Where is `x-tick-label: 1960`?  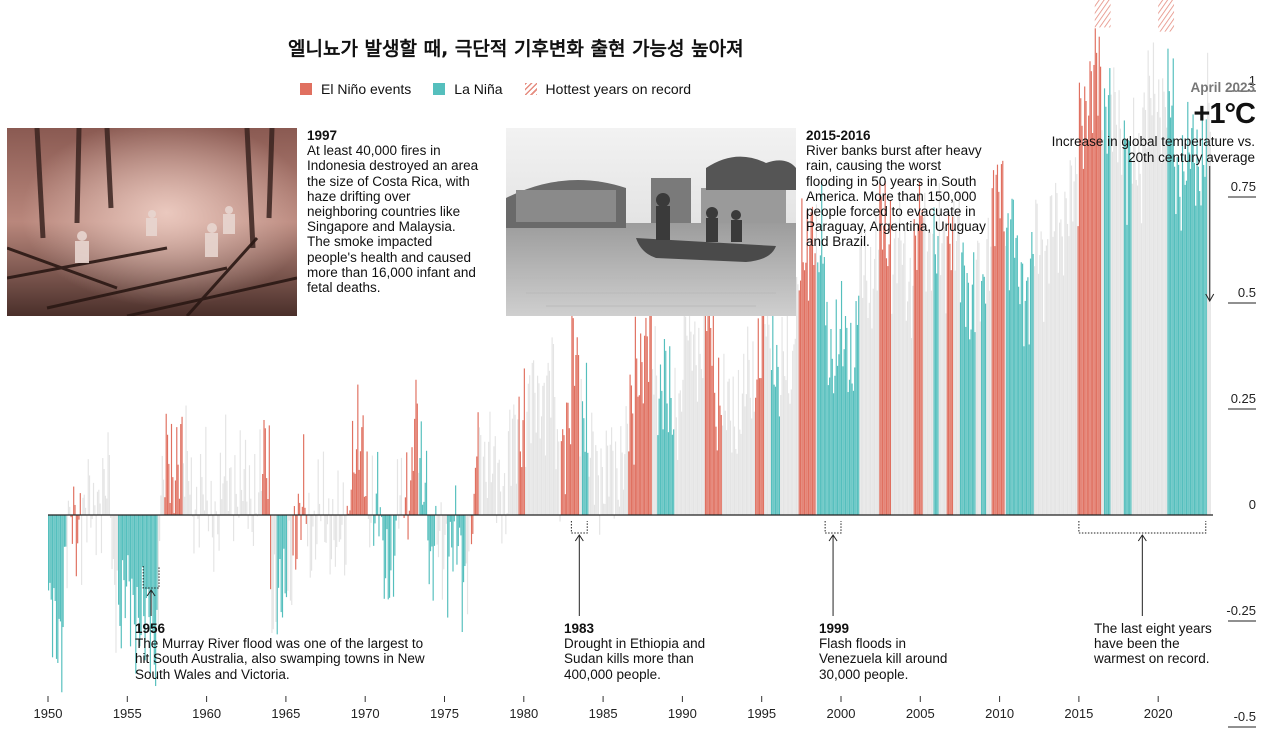
x-tick-label: 1960 is located at coordinates (206, 713).